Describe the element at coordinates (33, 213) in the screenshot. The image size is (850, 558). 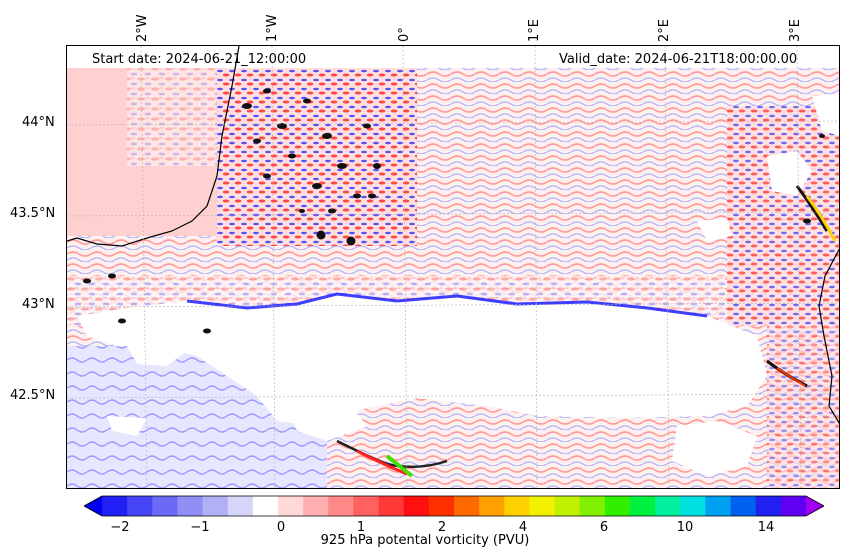
I see `lat-label-43-5n: 43.5°N` at that location.